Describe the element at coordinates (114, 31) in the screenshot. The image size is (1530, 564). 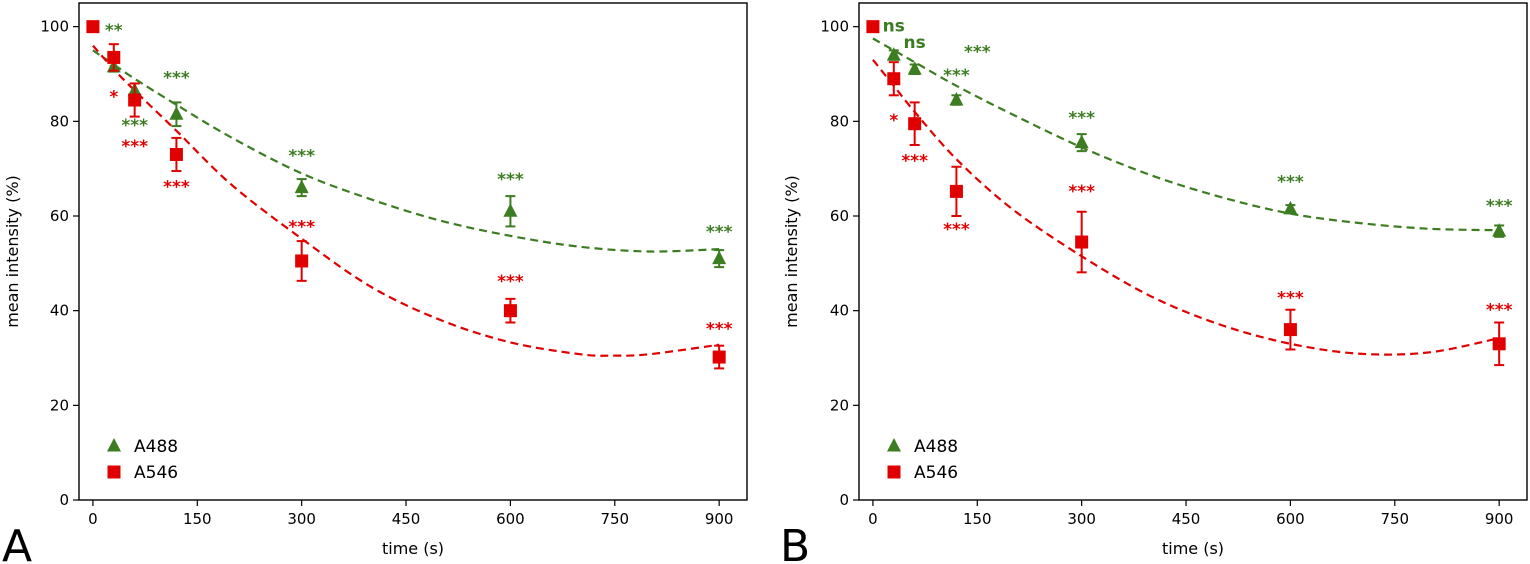
I see `significance-label: **` at that location.